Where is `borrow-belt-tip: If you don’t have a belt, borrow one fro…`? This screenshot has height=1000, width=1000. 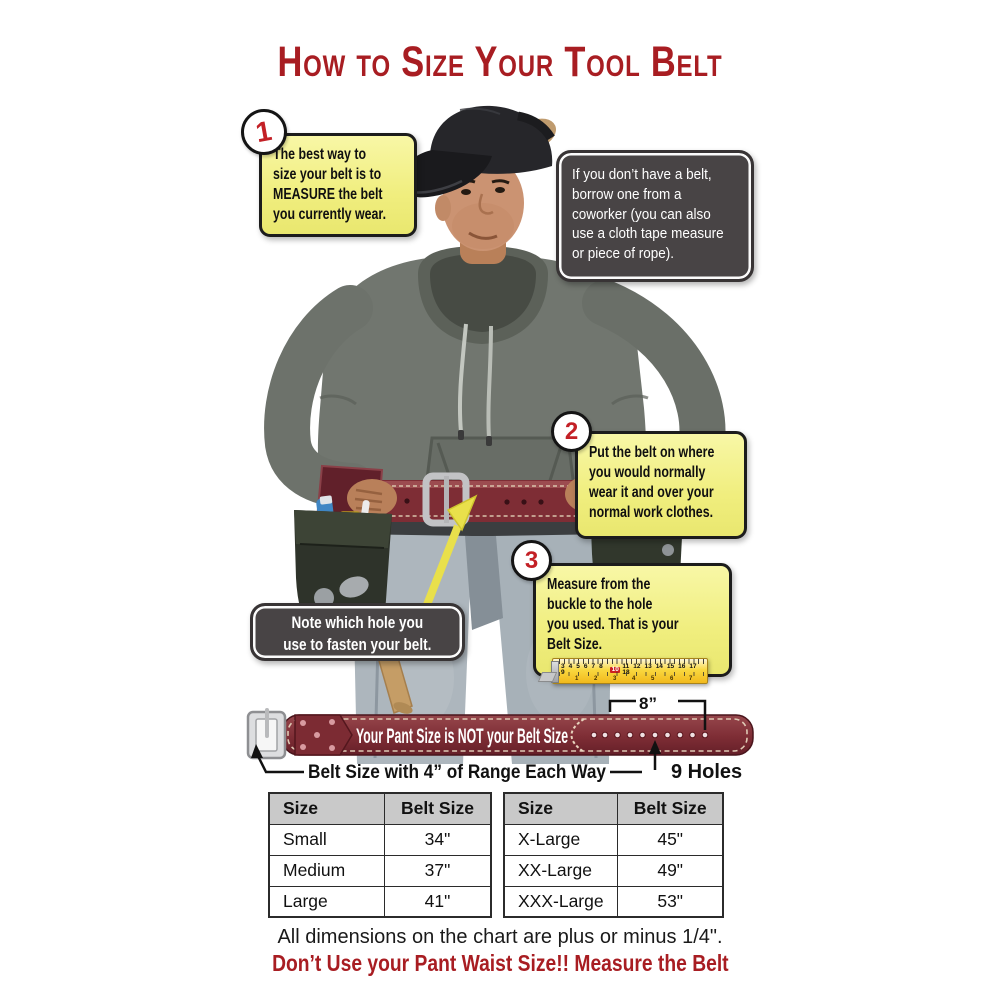 borrow-belt-tip: If you don’t have a belt, borrow one fro… is located at coordinates (655, 216).